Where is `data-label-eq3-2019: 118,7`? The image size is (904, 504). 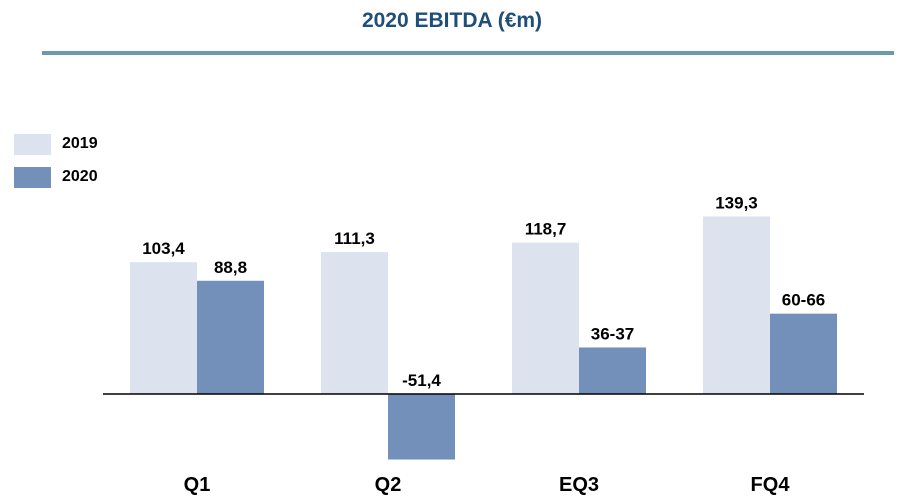
data-label-eq3-2019: 118,7 is located at coordinates (546, 229).